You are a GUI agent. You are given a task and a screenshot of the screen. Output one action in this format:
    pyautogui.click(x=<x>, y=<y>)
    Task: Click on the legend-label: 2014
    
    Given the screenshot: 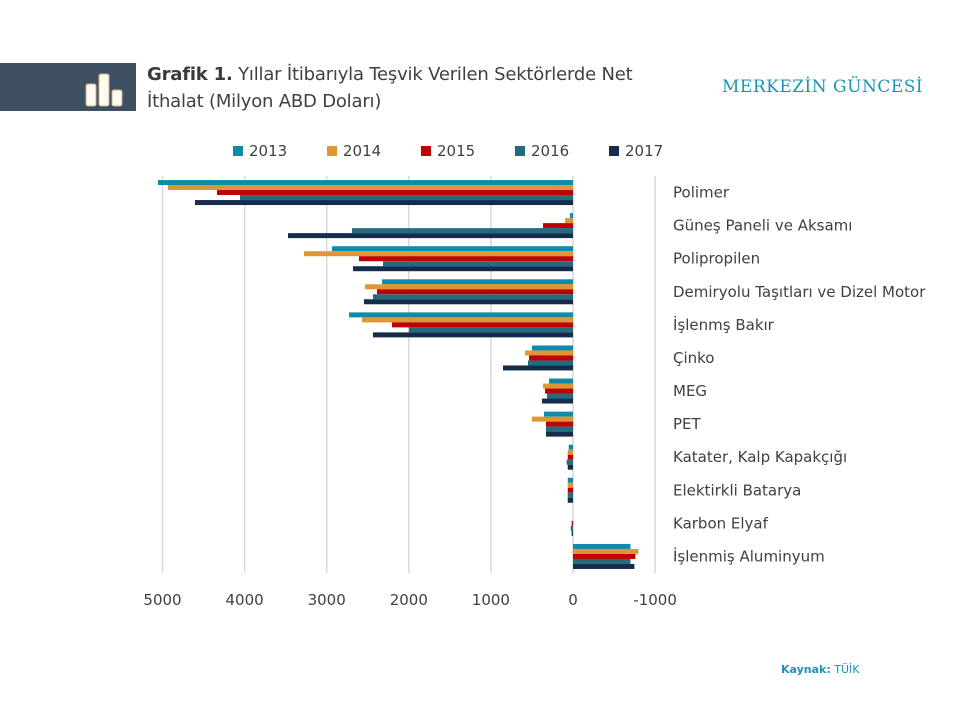 What is the action you would take?
    pyautogui.click(x=362, y=151)
    